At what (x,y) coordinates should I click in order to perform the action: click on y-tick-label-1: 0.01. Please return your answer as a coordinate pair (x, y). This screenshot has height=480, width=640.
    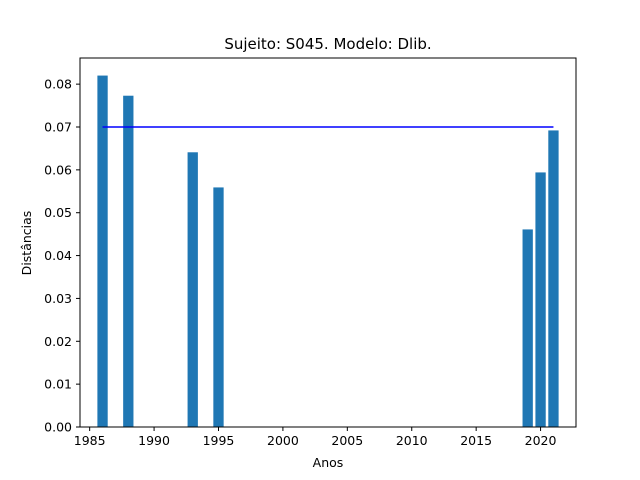
    Looking at the image, I should click on (58, 384).